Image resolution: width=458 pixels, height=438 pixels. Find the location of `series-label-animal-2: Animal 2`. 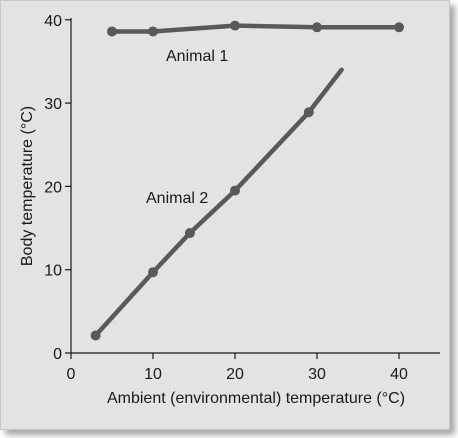

series-label-animal-2: Animal 2 is located at coordinates (177, 198).